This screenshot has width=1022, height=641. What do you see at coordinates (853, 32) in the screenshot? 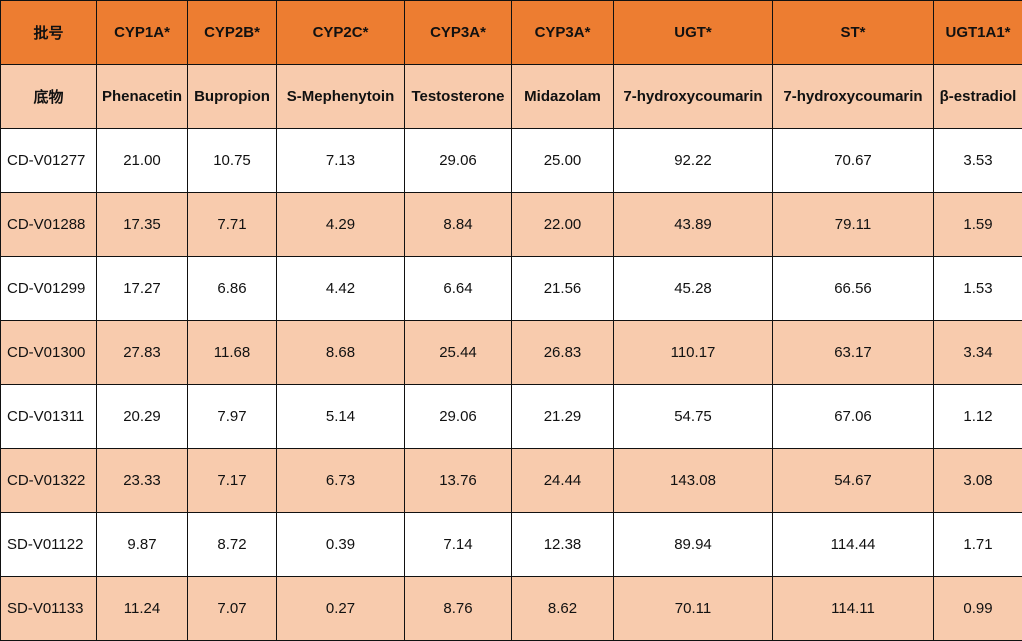
I see `header-cell-enzyme: ST*` at bounding box center [853, 32].